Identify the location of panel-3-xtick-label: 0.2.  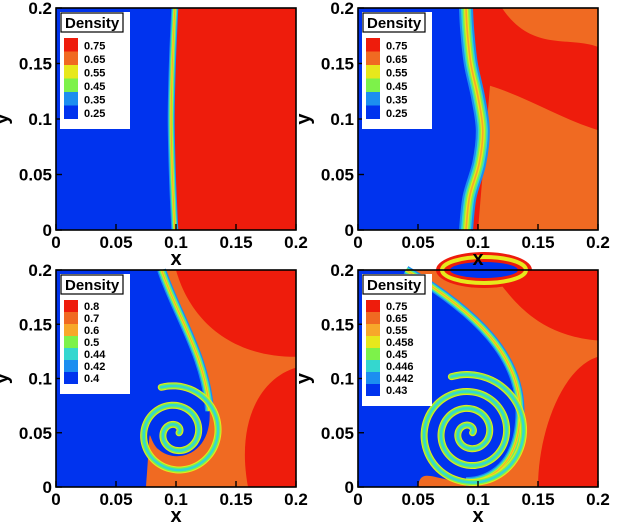
(296, 499).